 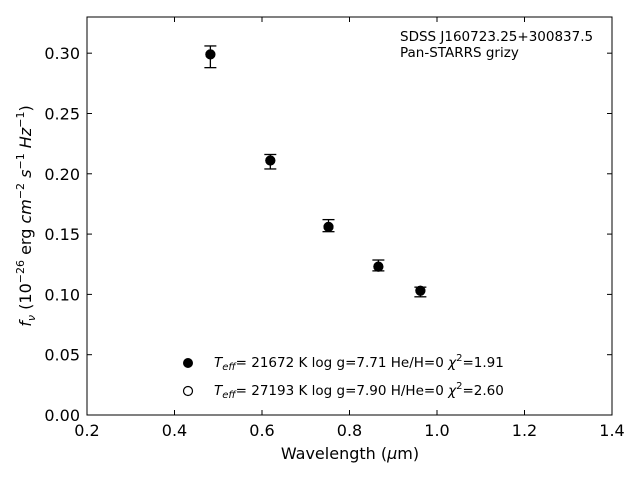 I want to click on legend-entry-1: Teff= 21672 K log g=7.71 He/H=0 χ2=1.91, so click(x=359, y=363).